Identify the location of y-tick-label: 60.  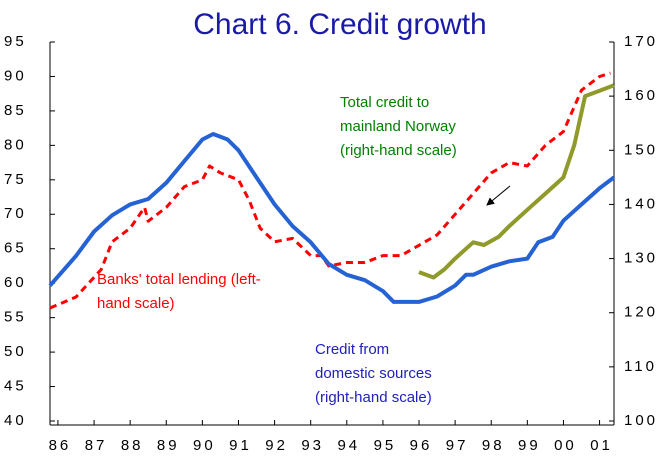
(15, 282).